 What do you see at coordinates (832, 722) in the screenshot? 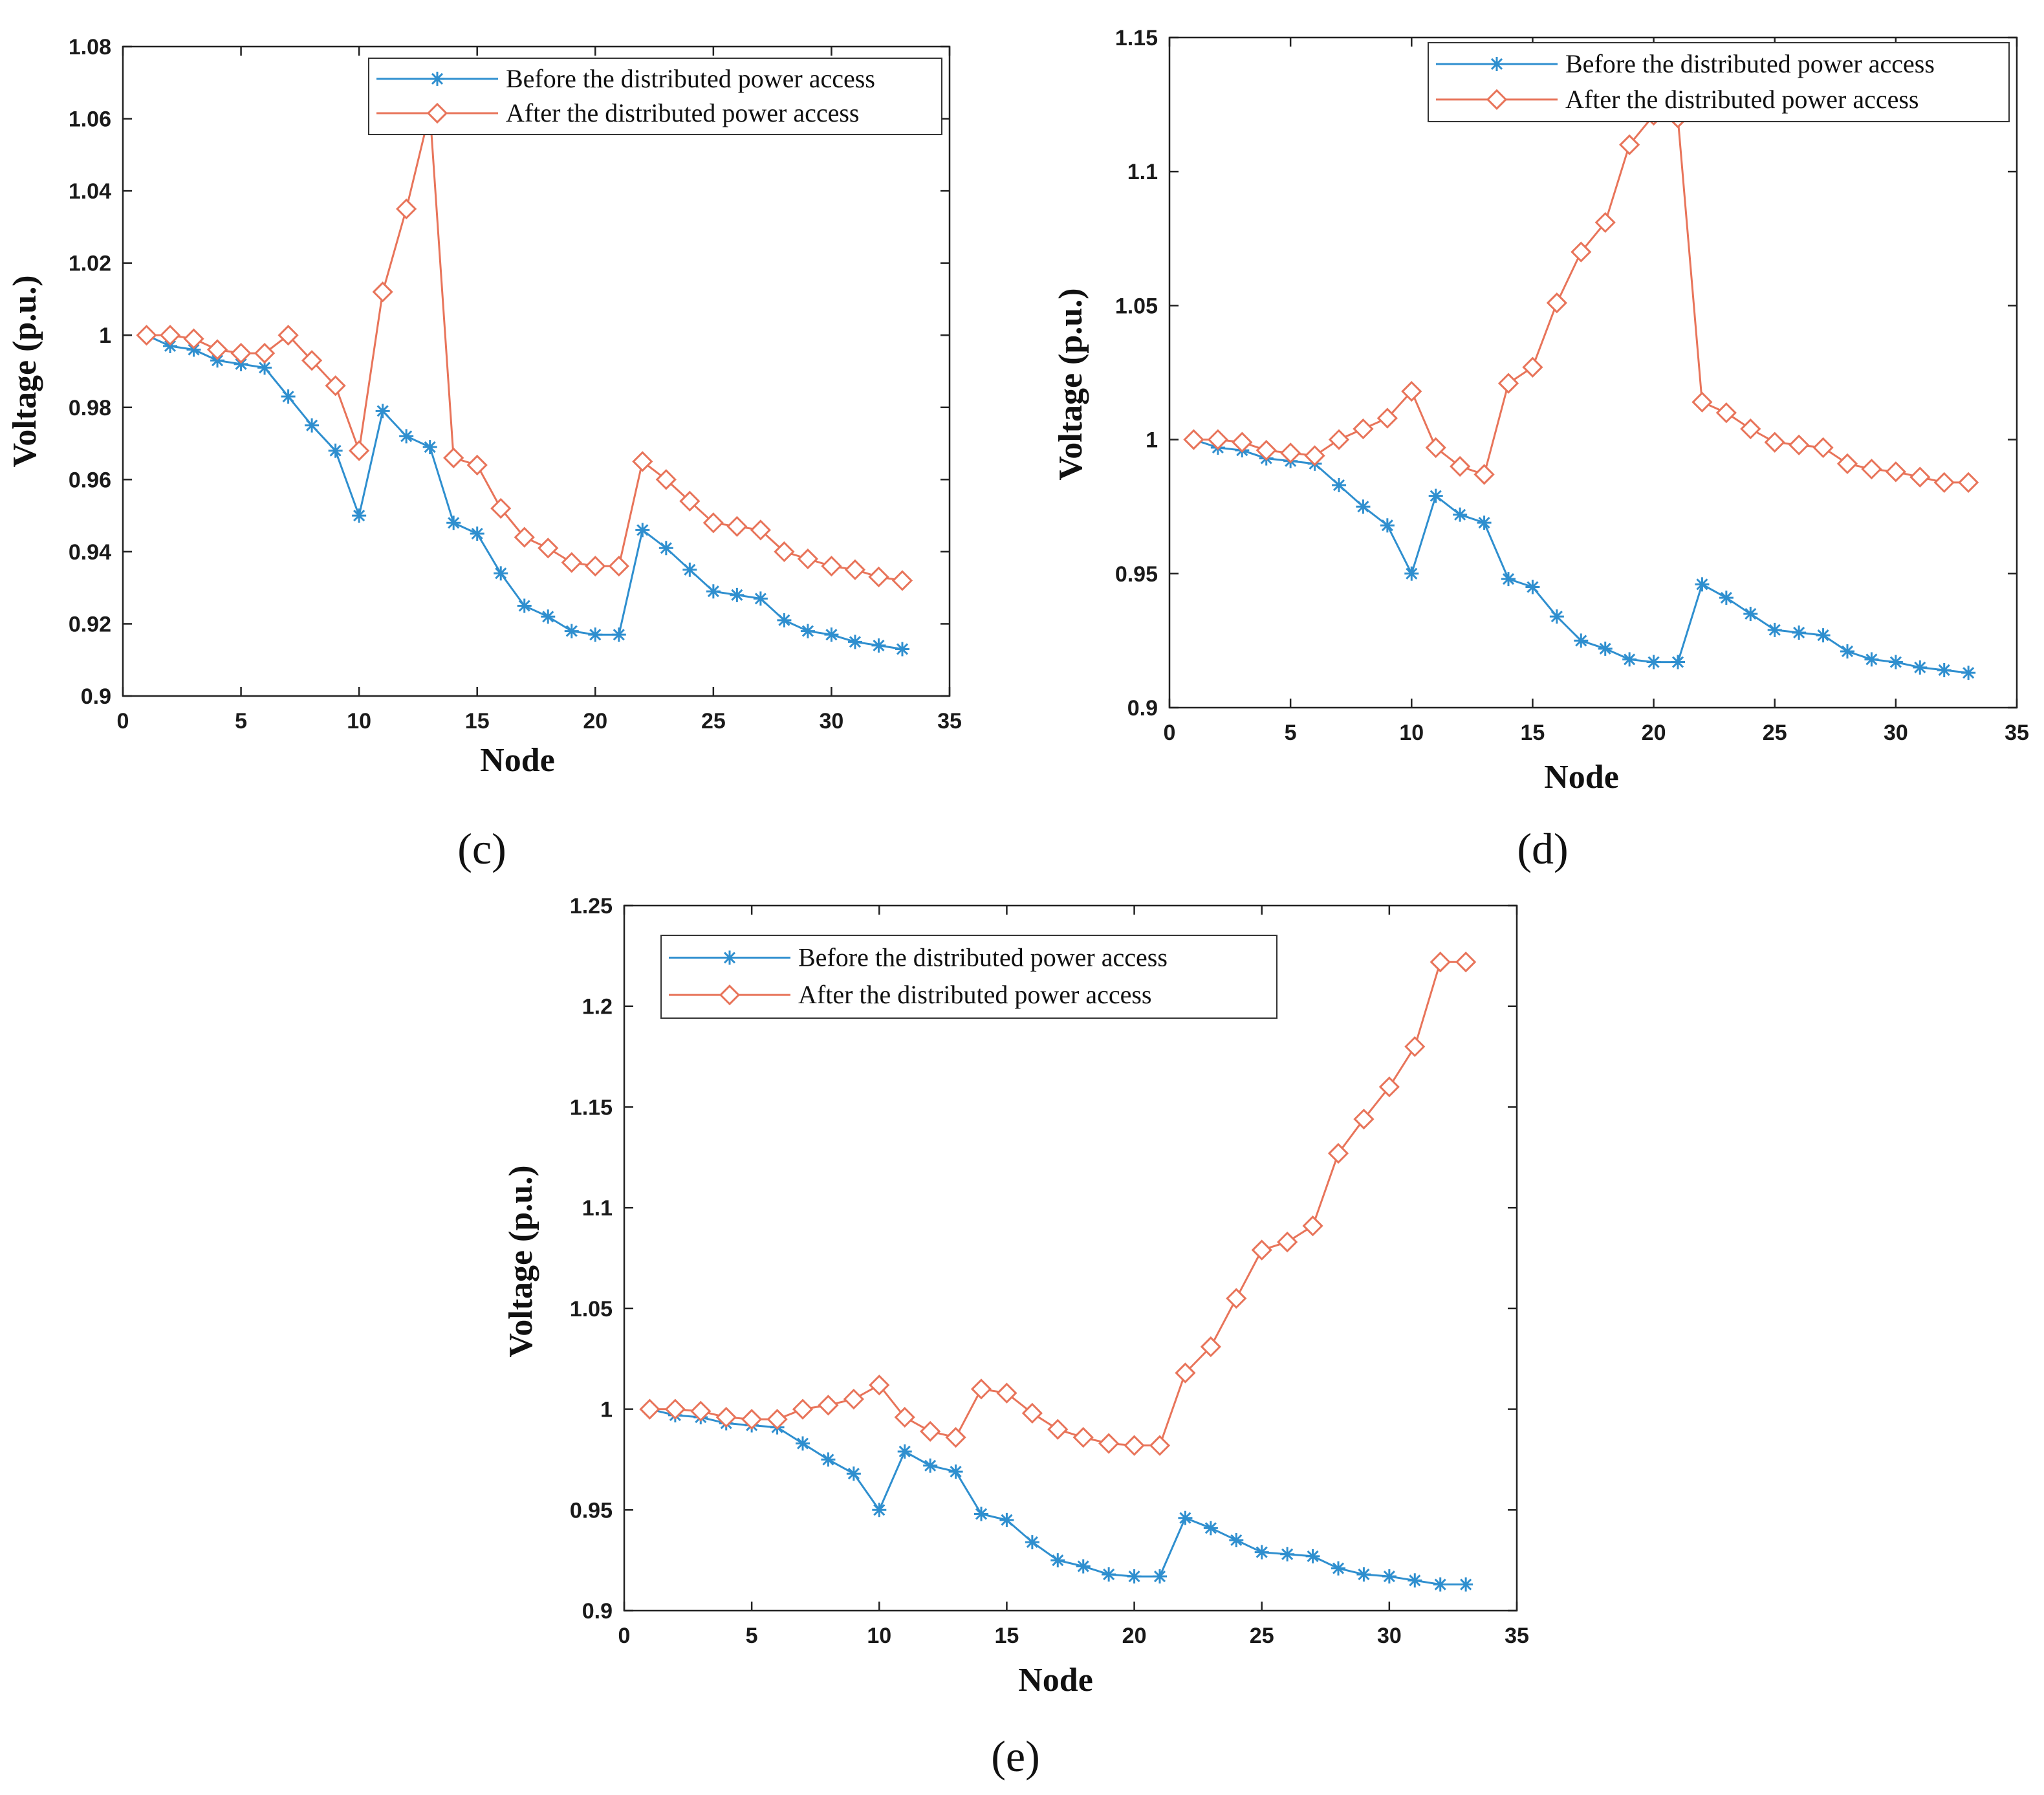
I see `x-tick-label: 30` at bounding box center [832, 722].